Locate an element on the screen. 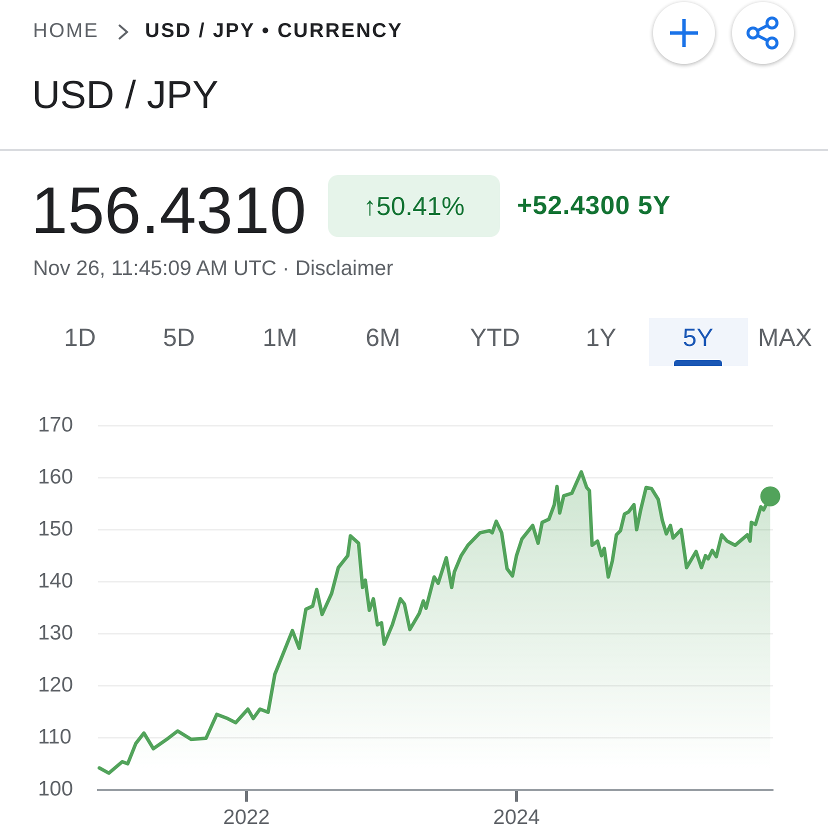  text: 6M is located at coordinates (383, 338).